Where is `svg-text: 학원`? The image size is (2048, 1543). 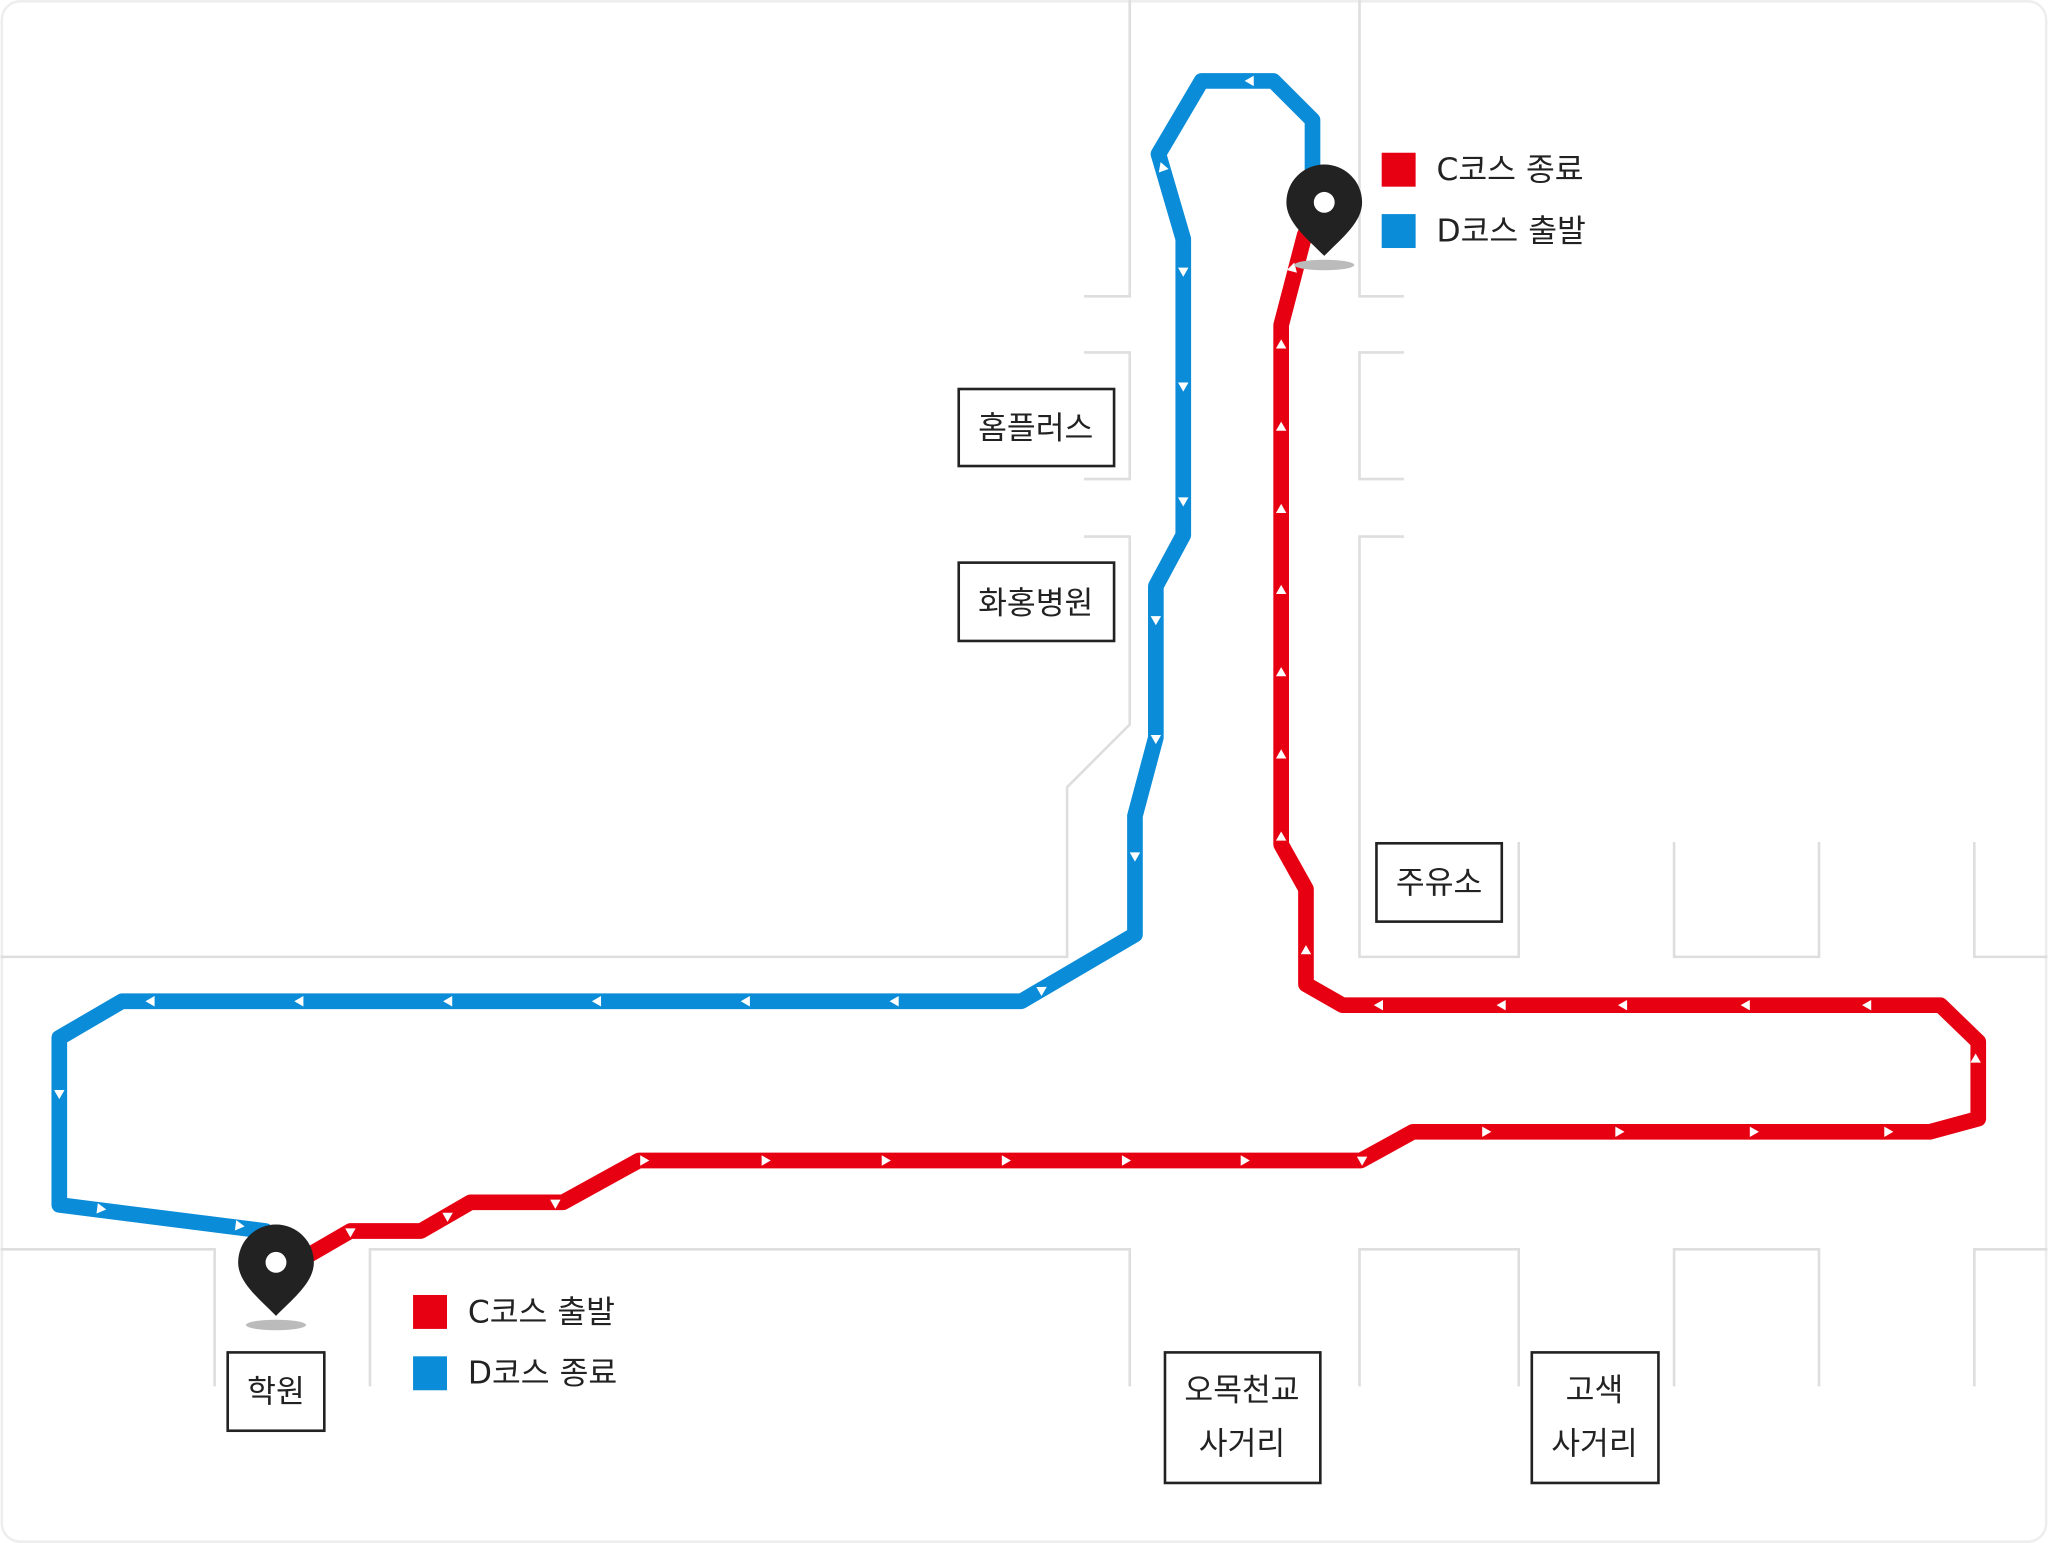 svg-text: 학원 is located at coordinates (276, 1392).